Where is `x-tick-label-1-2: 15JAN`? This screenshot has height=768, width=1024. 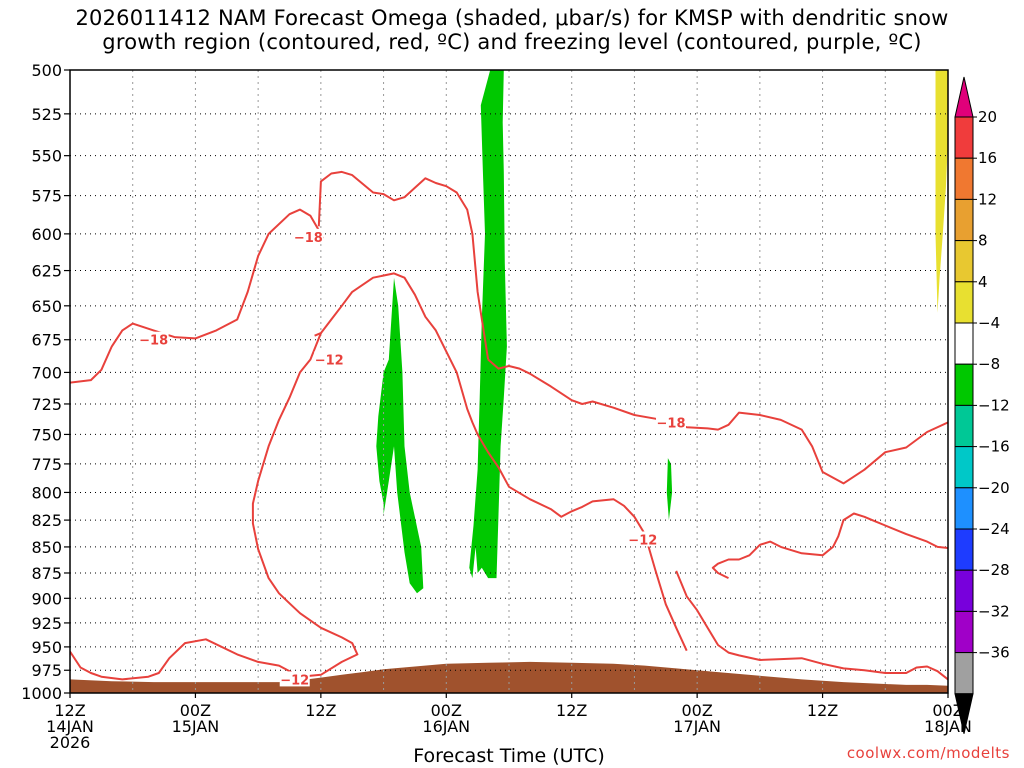
x-tick-label-1-2: 15JAN is located at coordinates (196, 726).